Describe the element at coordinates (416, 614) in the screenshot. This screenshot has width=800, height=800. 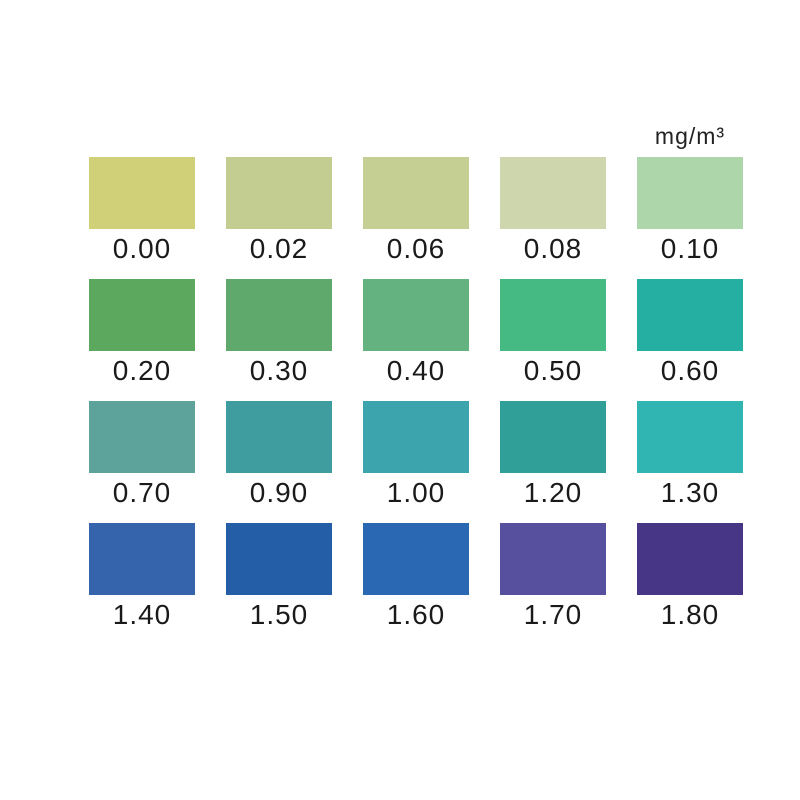
I see `swatch-value-label: 1.60` at that location.